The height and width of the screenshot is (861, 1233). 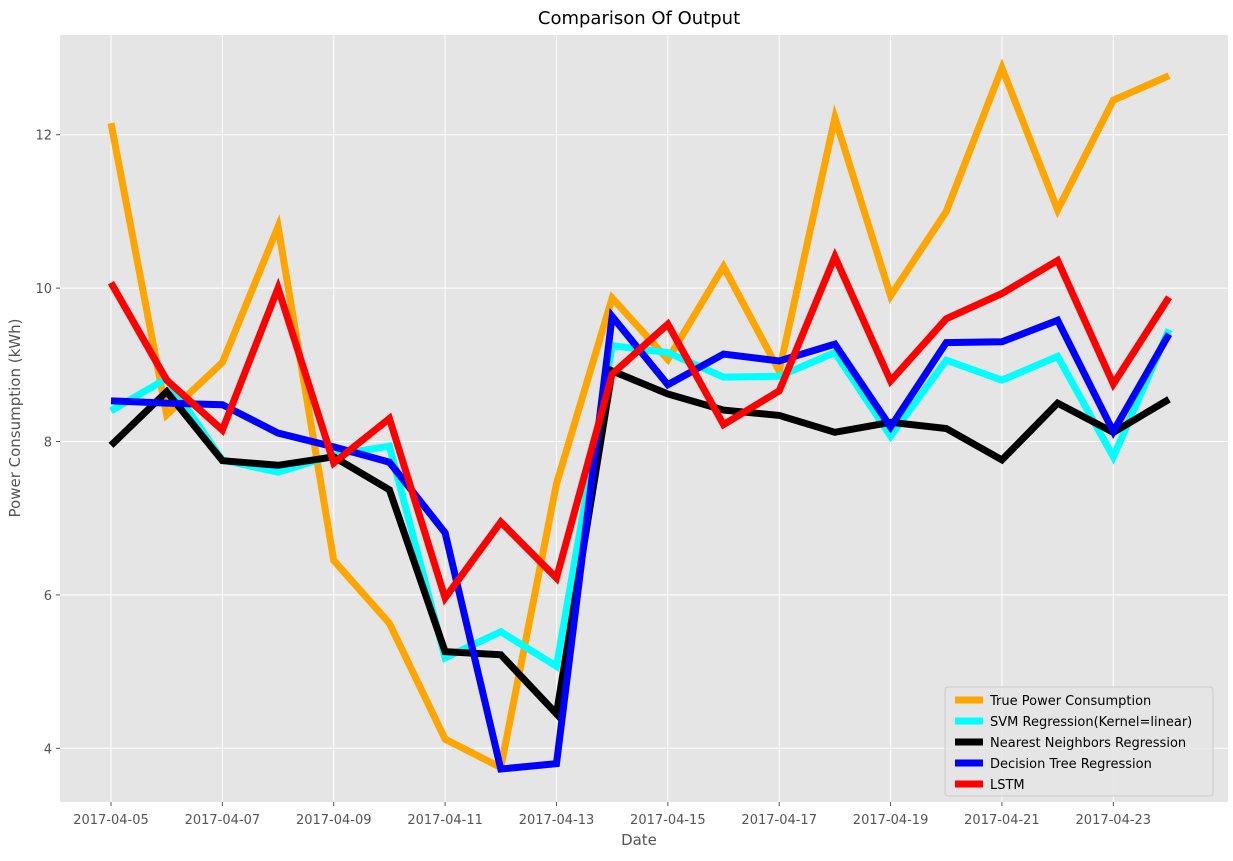 I want to click on y-tick-label: 4, so click(x=48, y=749).